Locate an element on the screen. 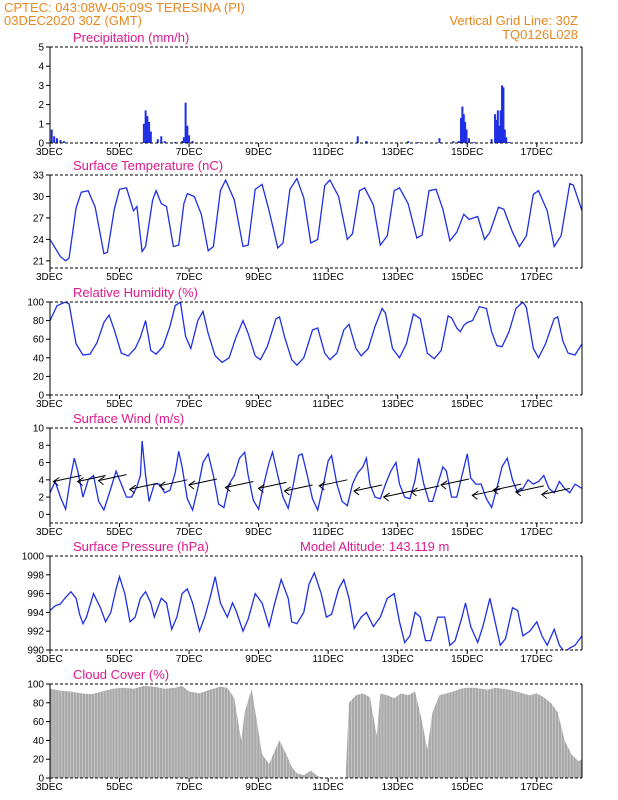 The width and height of the screenshot is (618, 800). y-tick-label: 21 is located at coordinates (39, 261).